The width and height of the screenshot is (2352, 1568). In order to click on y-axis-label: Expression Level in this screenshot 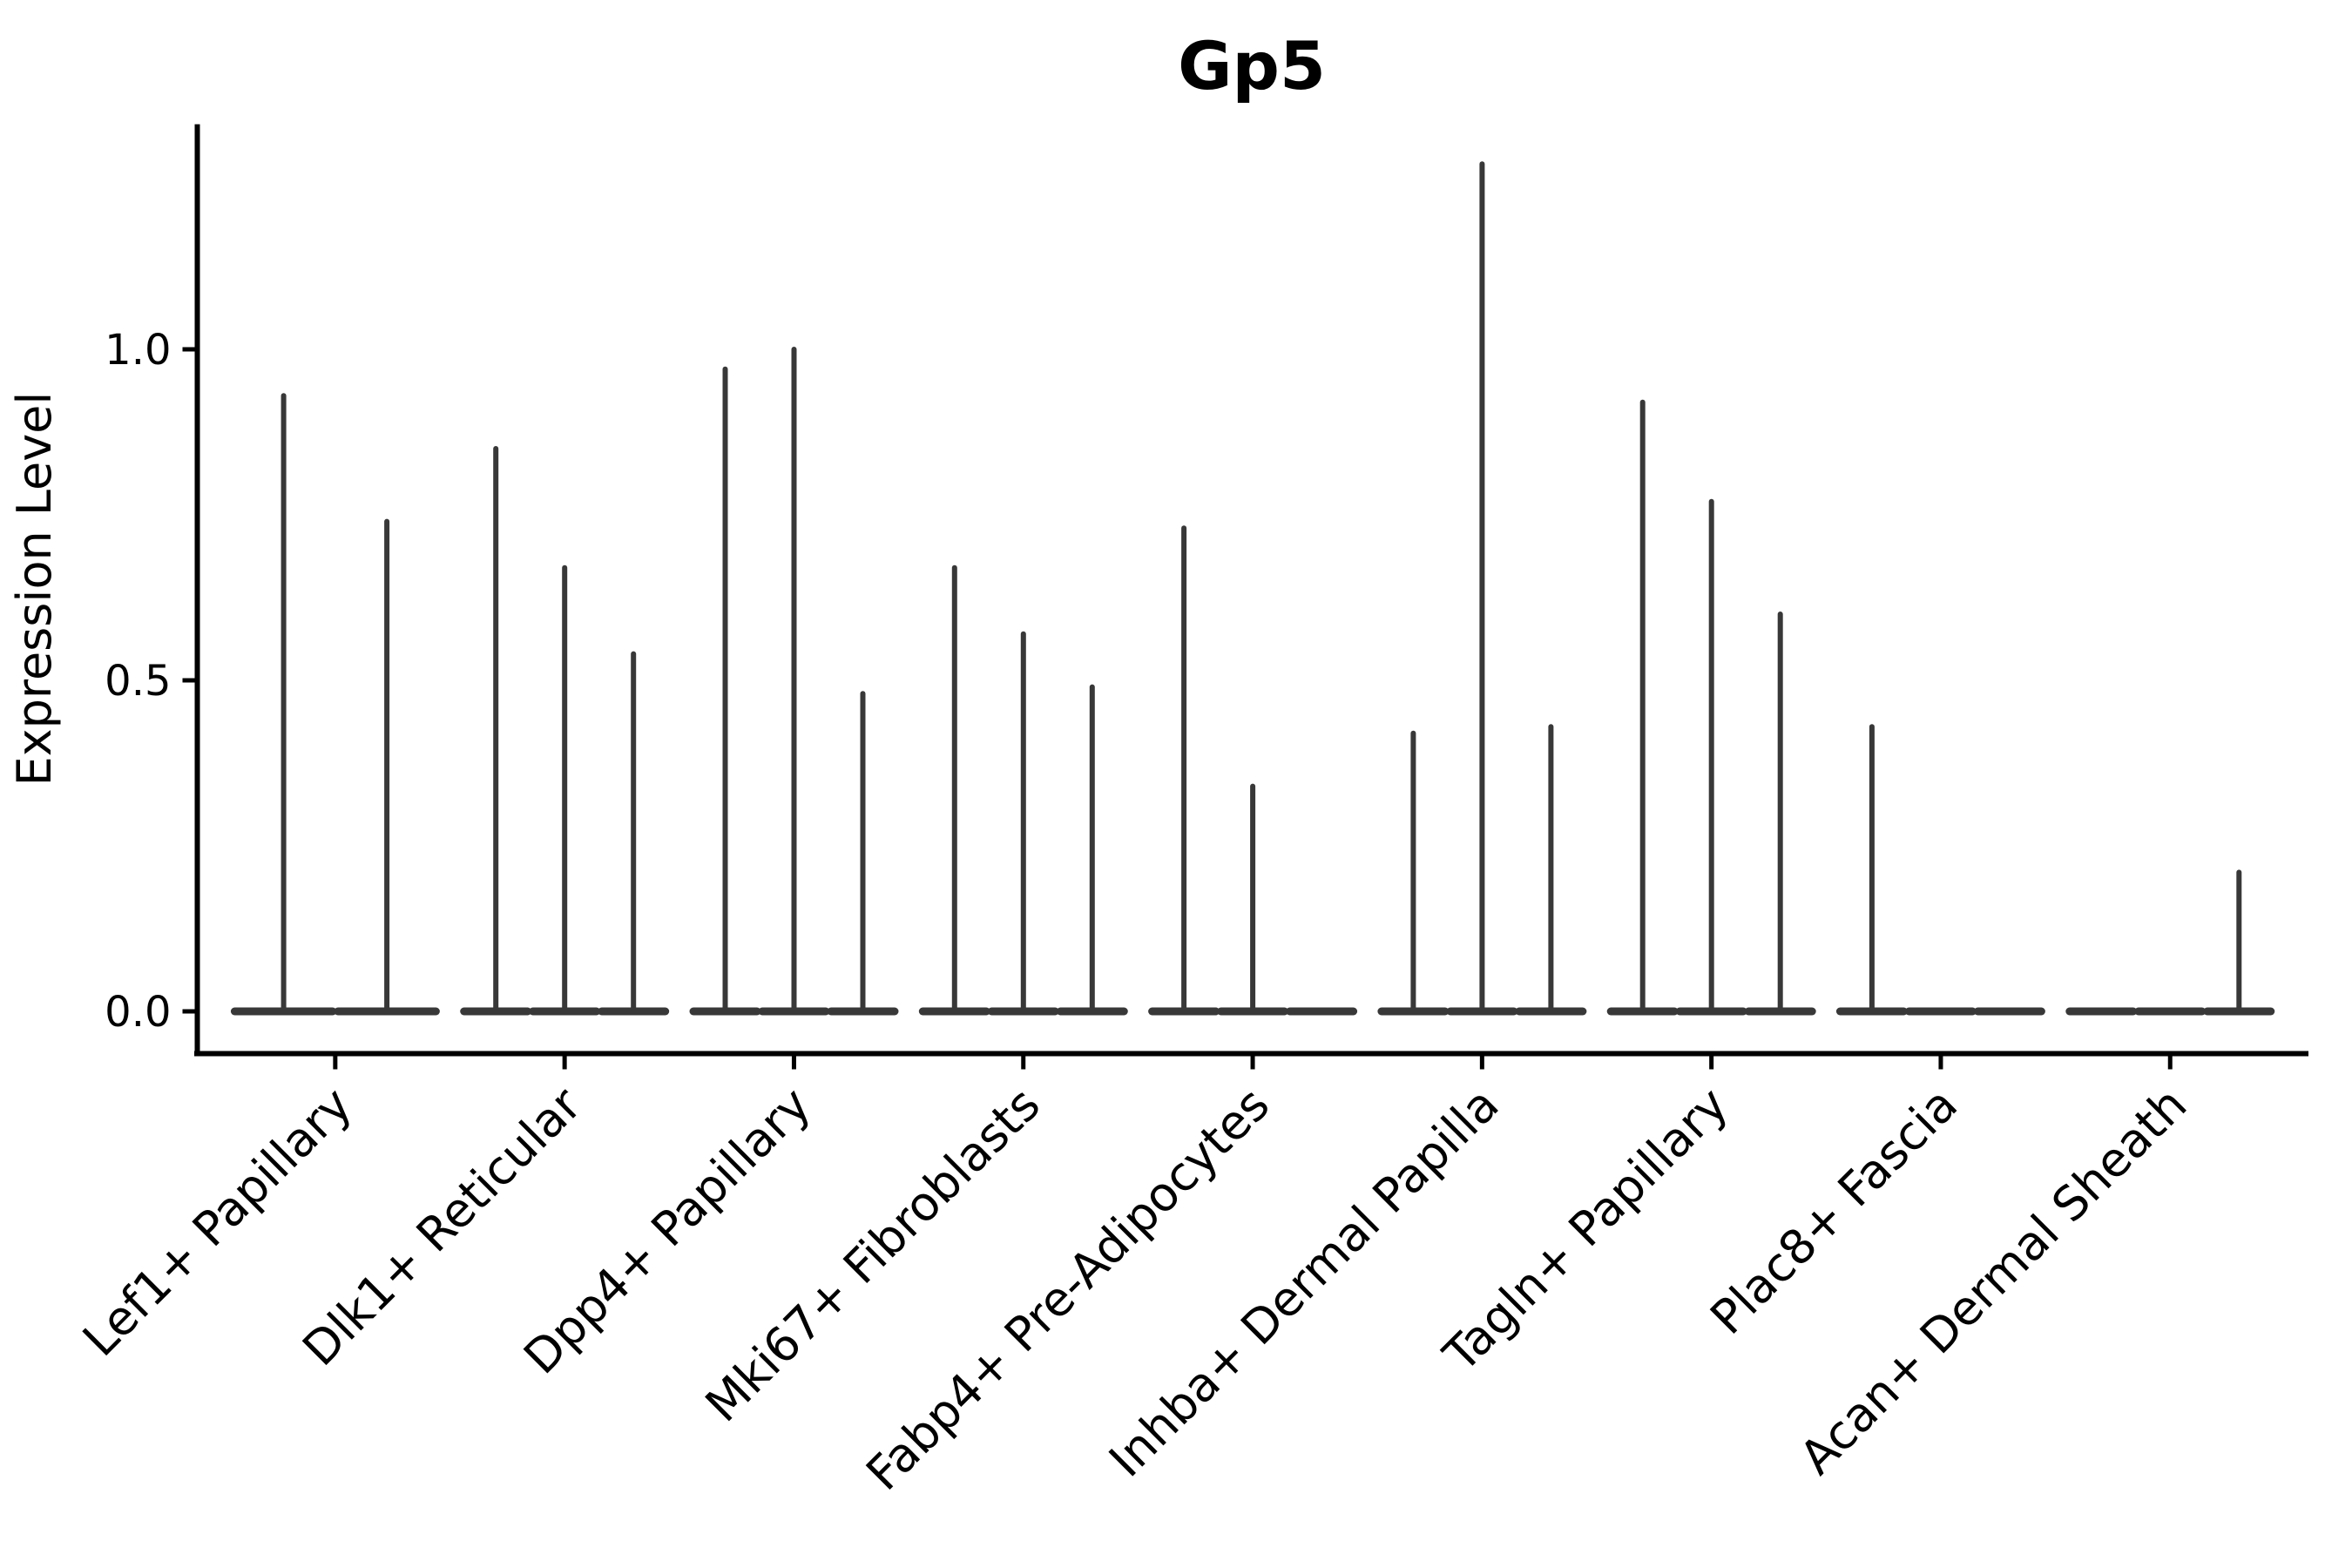, I will do `click(34, 589)`.